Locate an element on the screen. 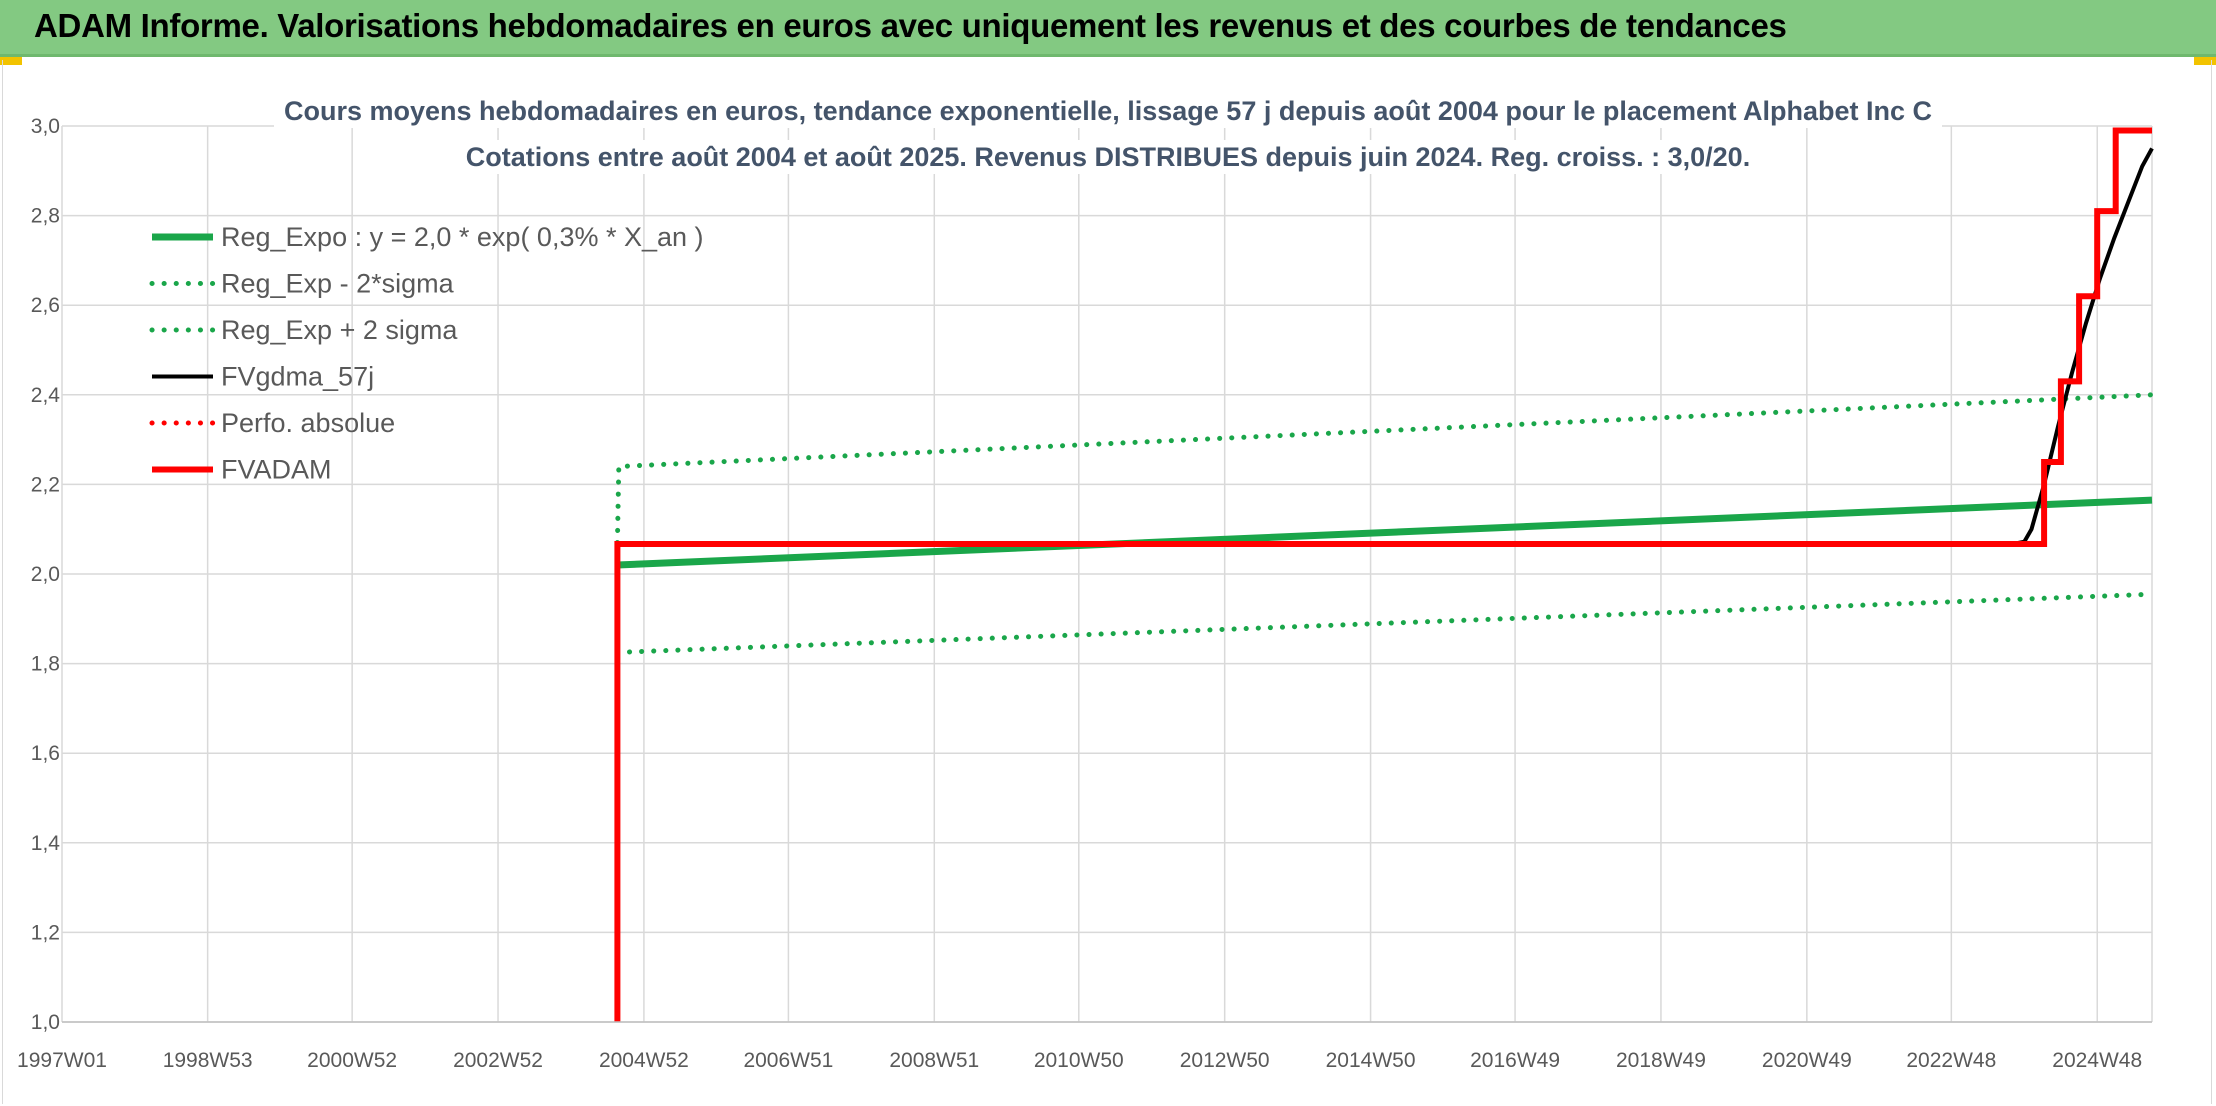 Image resolution: width=2216 pixels, height=1106 pixels. y-tick-label: 1,6 is located at coordinates (45, 753).